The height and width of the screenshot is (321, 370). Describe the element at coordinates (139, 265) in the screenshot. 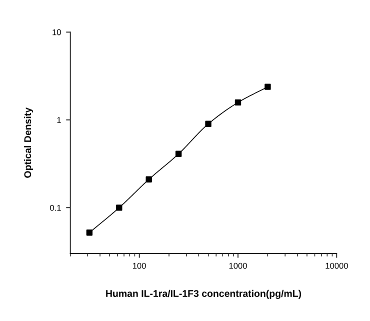

I see `x-tick-label: 100` at that location.